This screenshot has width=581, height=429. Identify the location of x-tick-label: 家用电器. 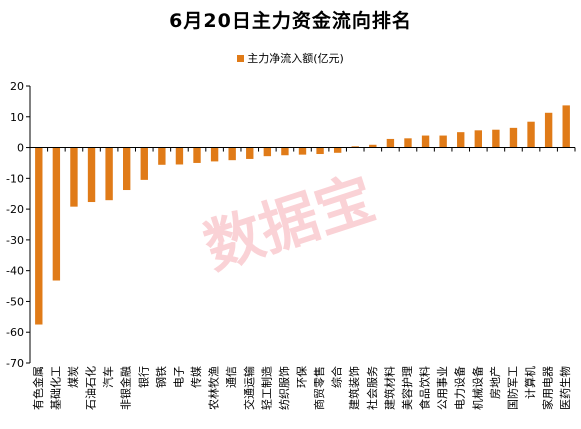
(548, 388).